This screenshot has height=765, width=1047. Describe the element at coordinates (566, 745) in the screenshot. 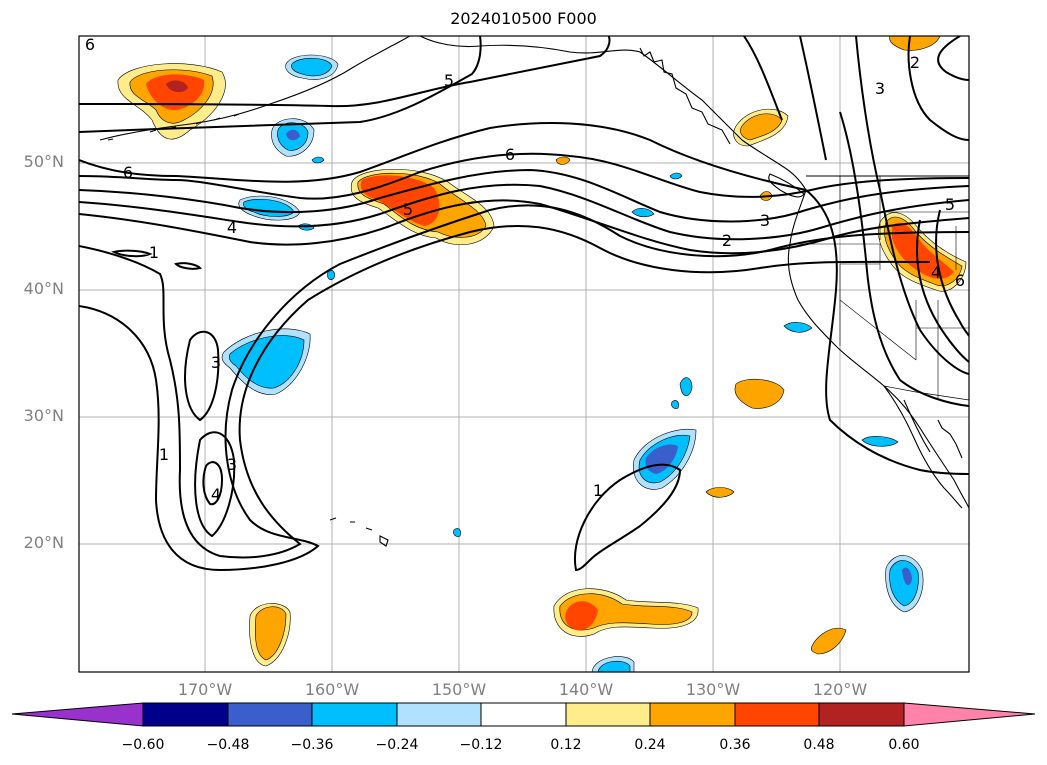

I see `colorbar-tick-label: 0.12` at that location.